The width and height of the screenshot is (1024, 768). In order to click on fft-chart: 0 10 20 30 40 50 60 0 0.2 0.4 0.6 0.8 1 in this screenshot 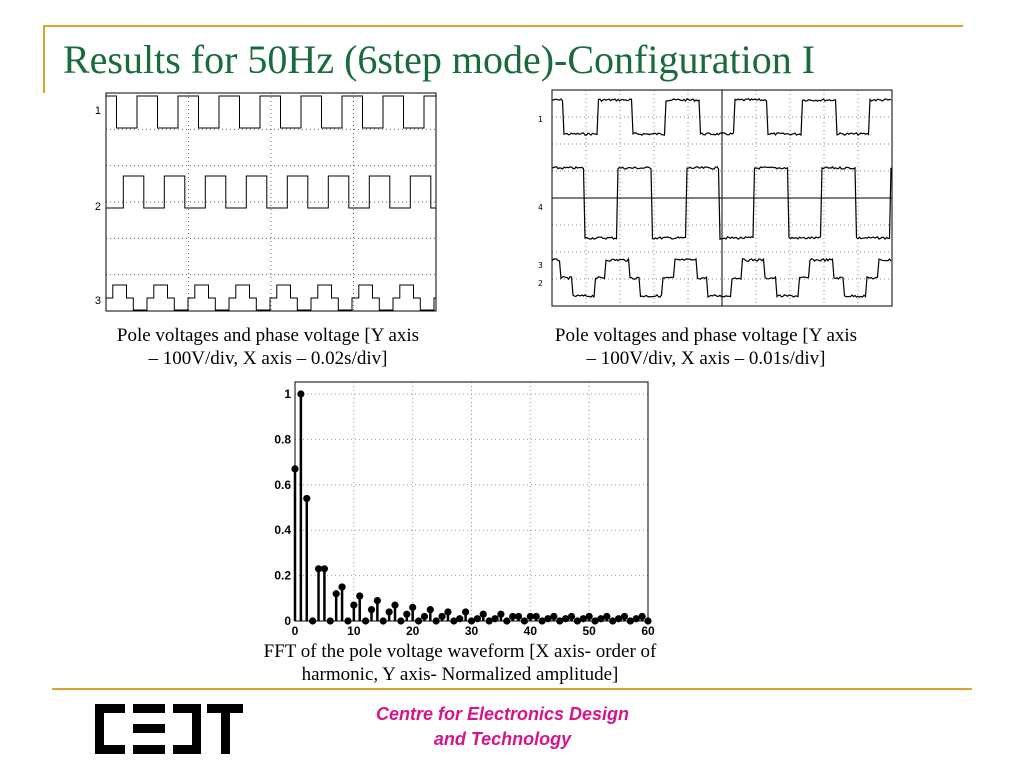, I will do `click(464, 509)`.